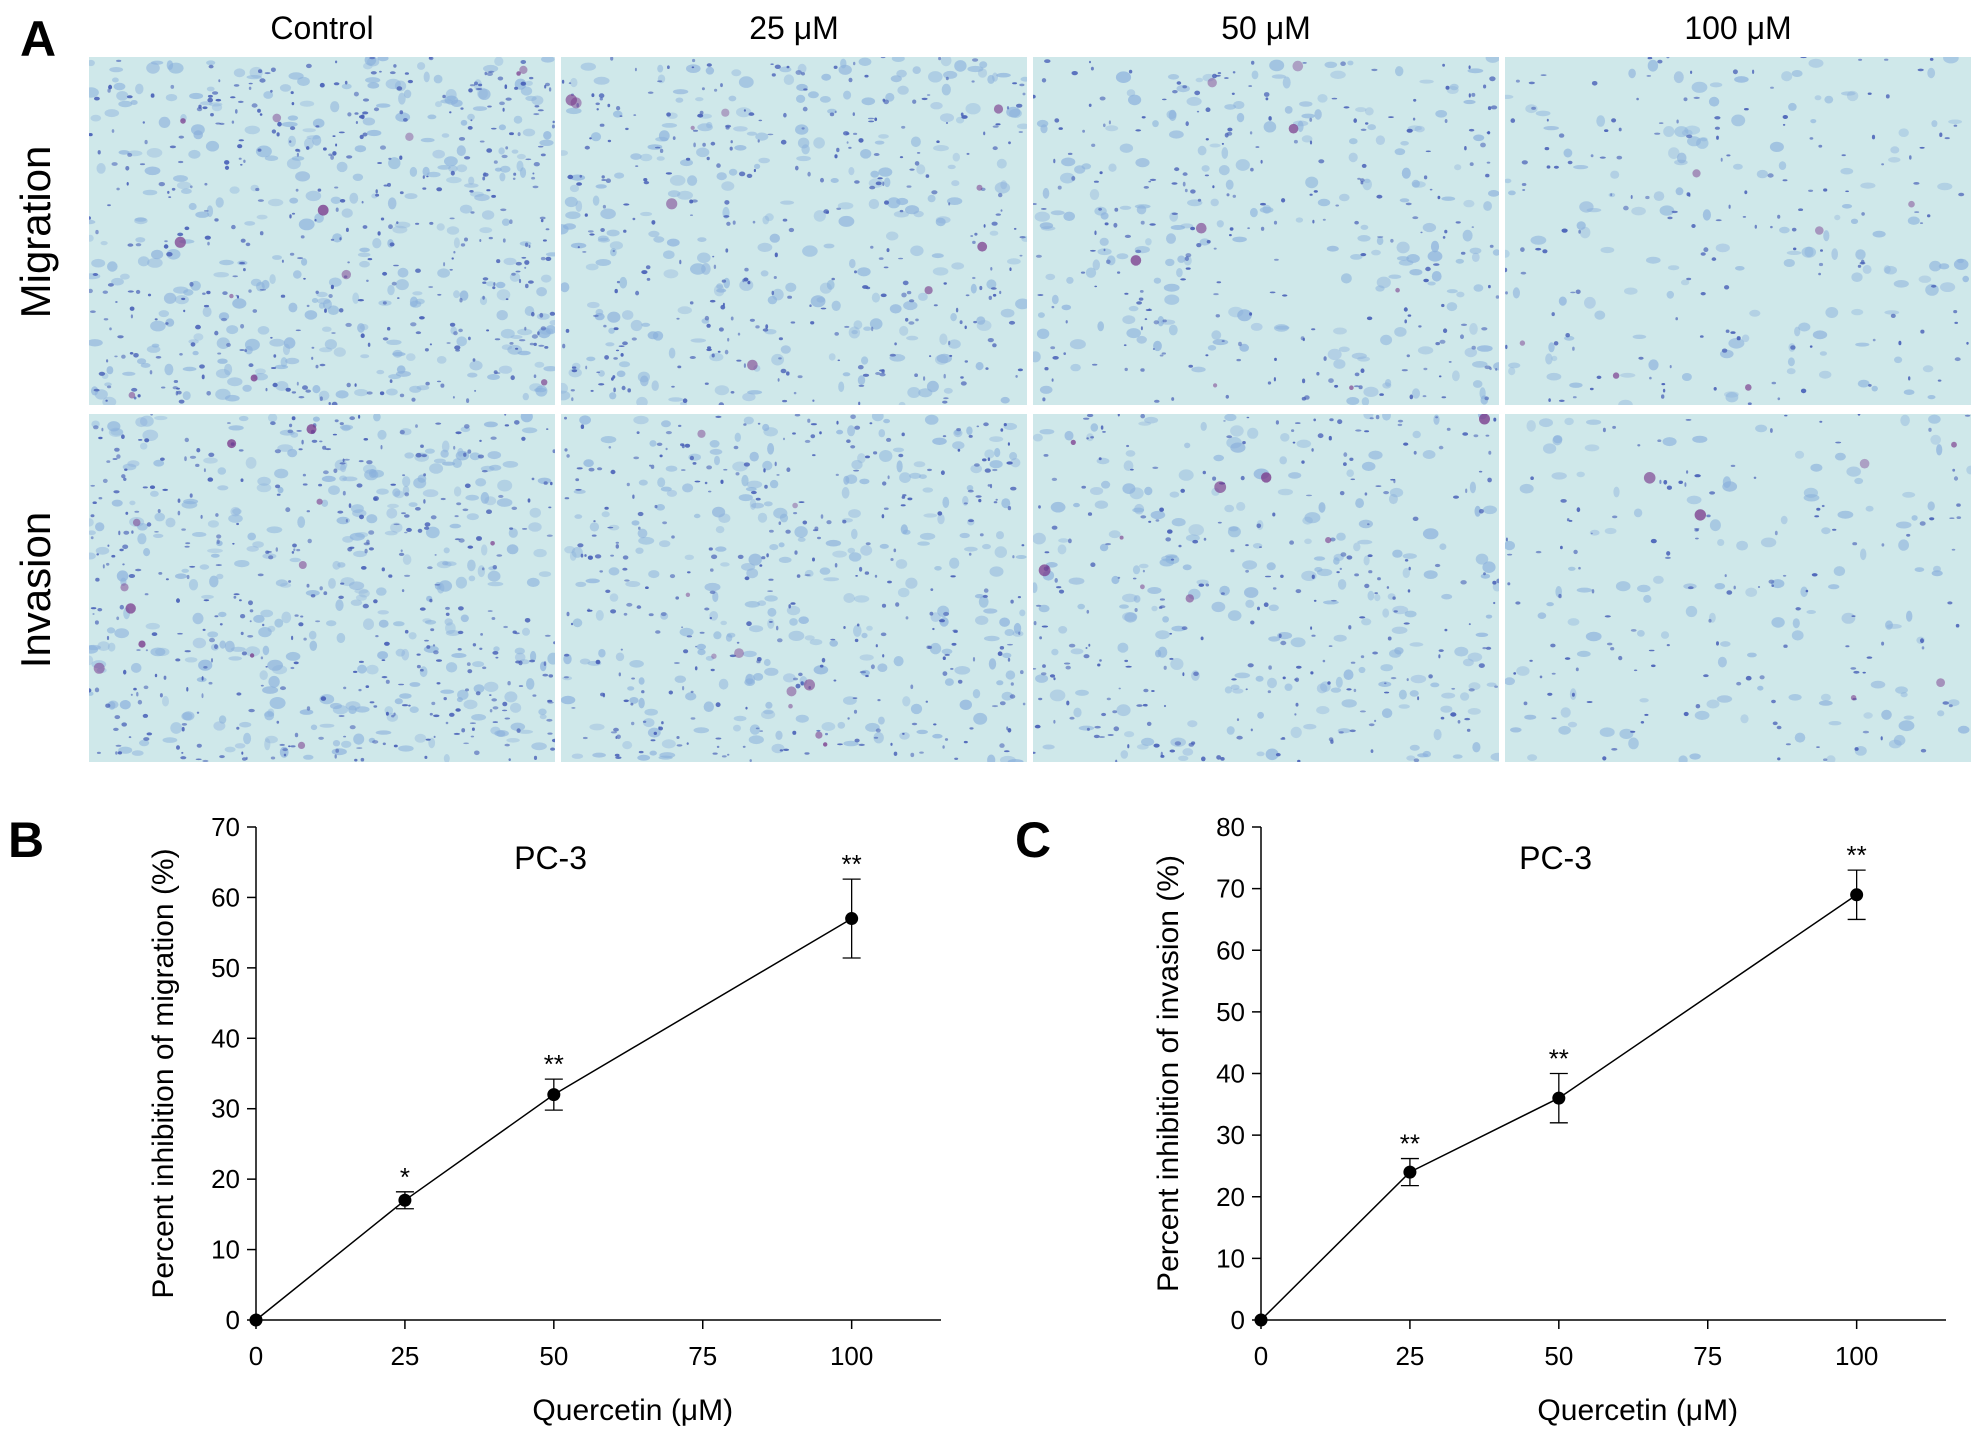 The height and width of the screenshot is (1448, 1983). I want to click on column-label-100um: 100 μM, so click(1738, 28).